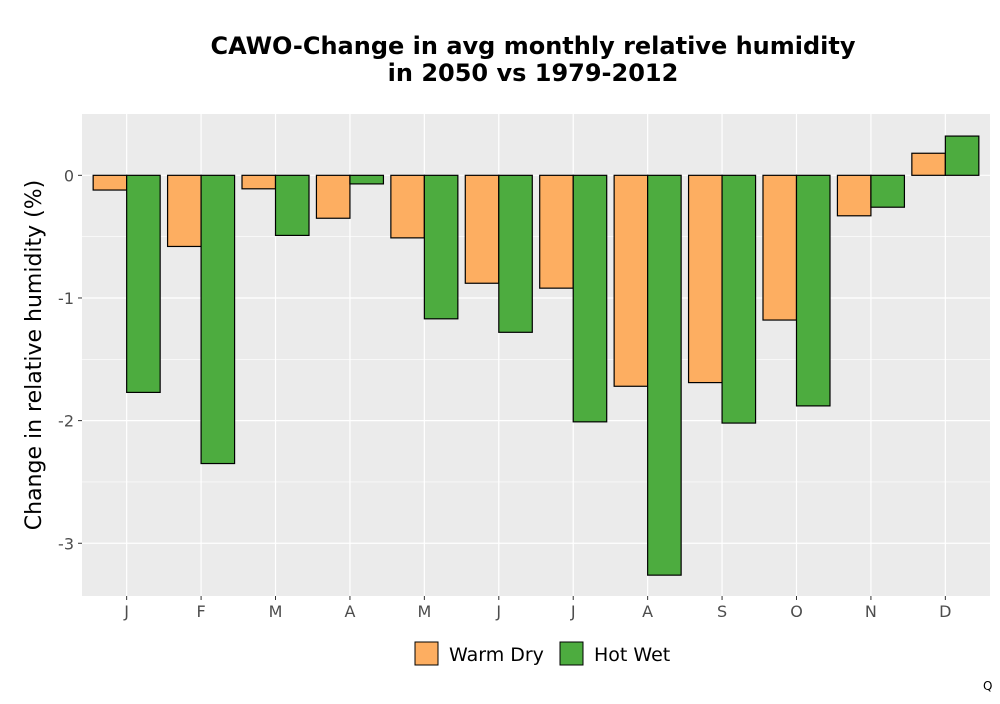 The image size is (1000, 704). What do you see at coordinates (496, 655) in the screenshot?
I see `legend-label-warm-dry: Warm Dry` at bounding box center [496, 655].